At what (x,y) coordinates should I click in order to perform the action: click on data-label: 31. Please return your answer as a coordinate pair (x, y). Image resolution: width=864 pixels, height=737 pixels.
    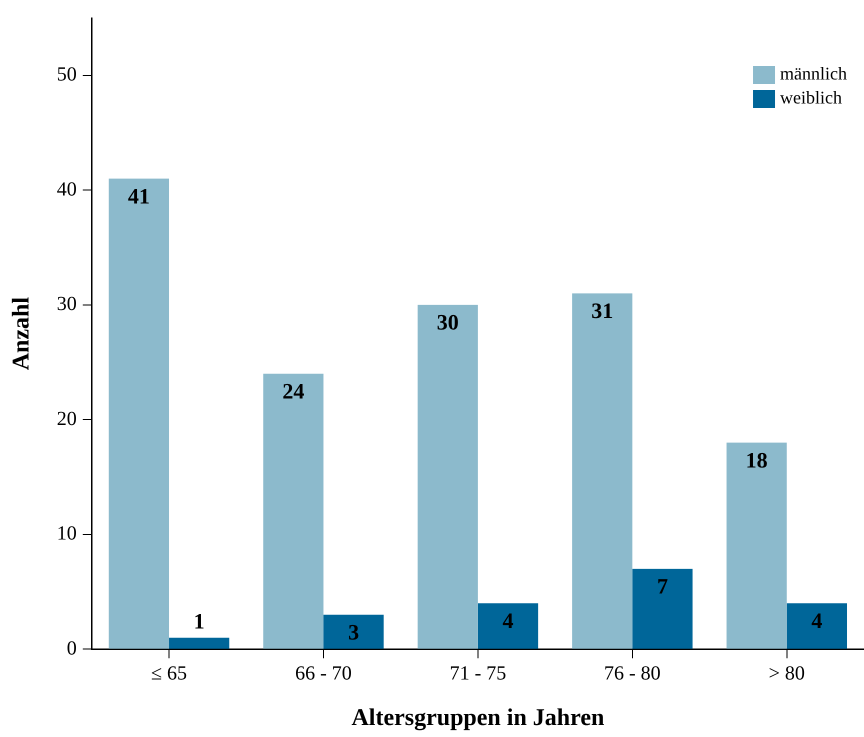
    Looking at the image, I should click on (602, 311).